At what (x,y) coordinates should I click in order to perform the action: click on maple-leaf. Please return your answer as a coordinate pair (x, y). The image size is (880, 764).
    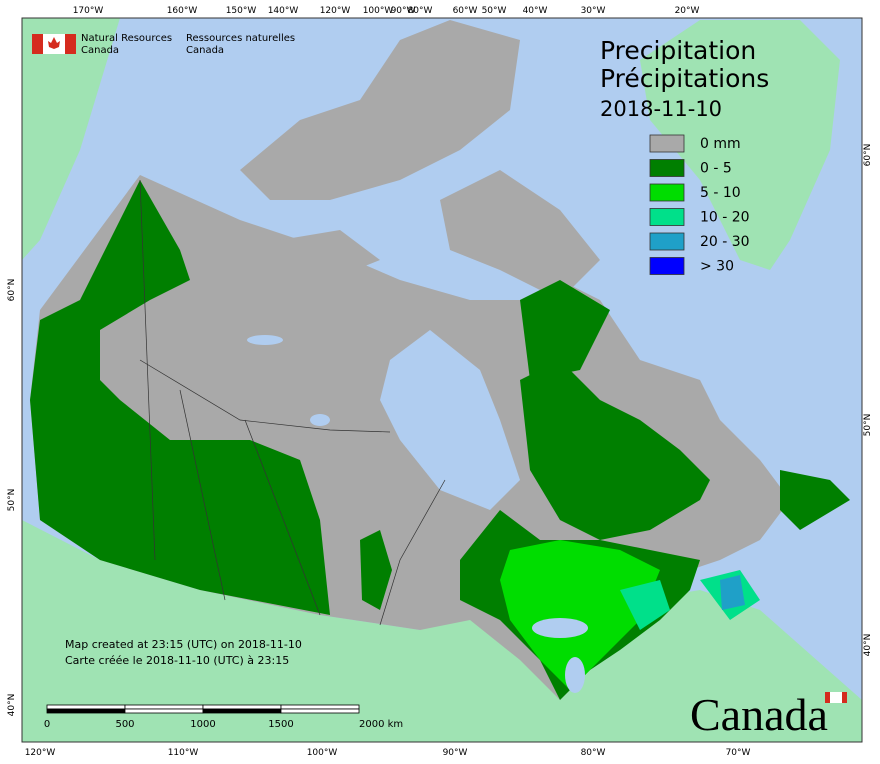
    Looking at the image, I should click on (54, 43).